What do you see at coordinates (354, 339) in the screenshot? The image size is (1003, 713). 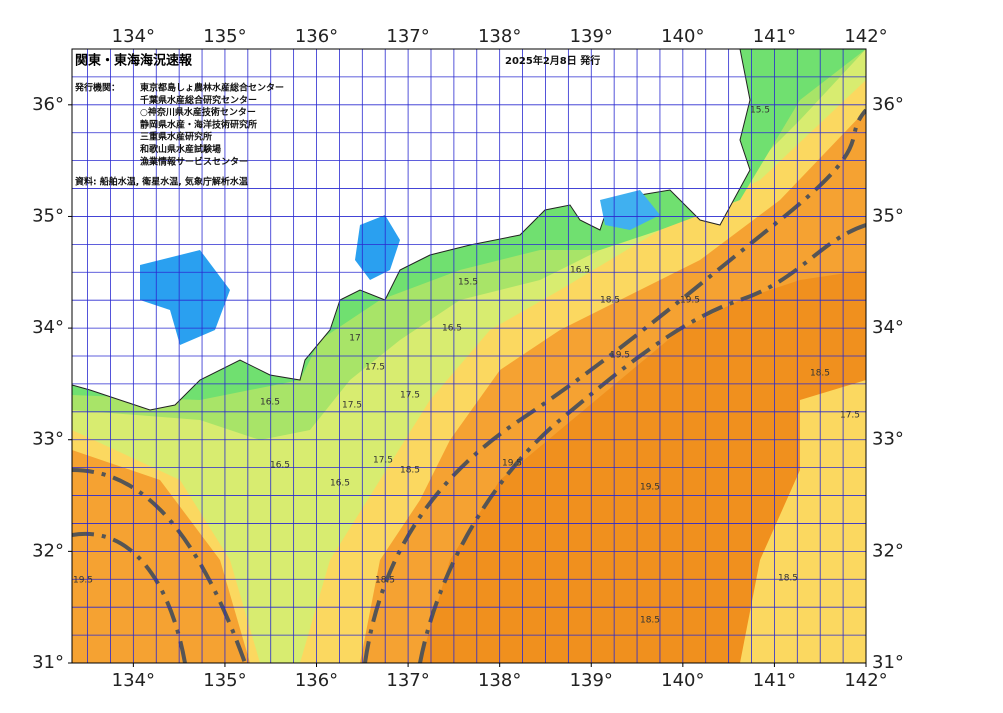 I see `contour-label: 17` at bounding box center [354, 339].